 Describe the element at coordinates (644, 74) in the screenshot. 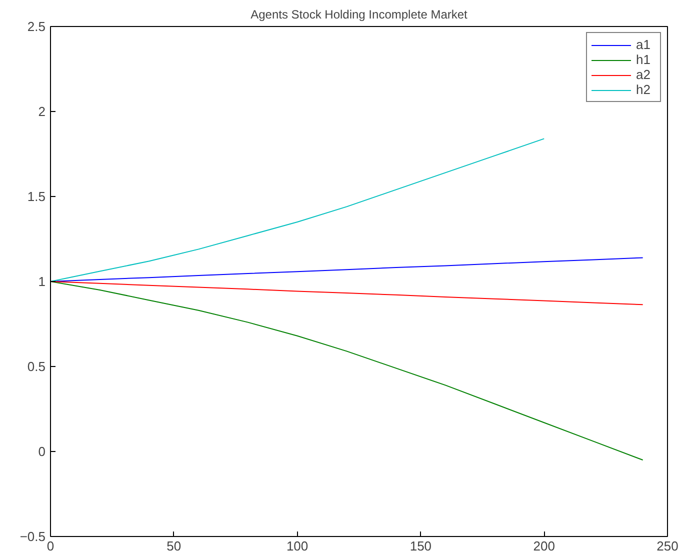

I see `legend-label: a2` at that location.